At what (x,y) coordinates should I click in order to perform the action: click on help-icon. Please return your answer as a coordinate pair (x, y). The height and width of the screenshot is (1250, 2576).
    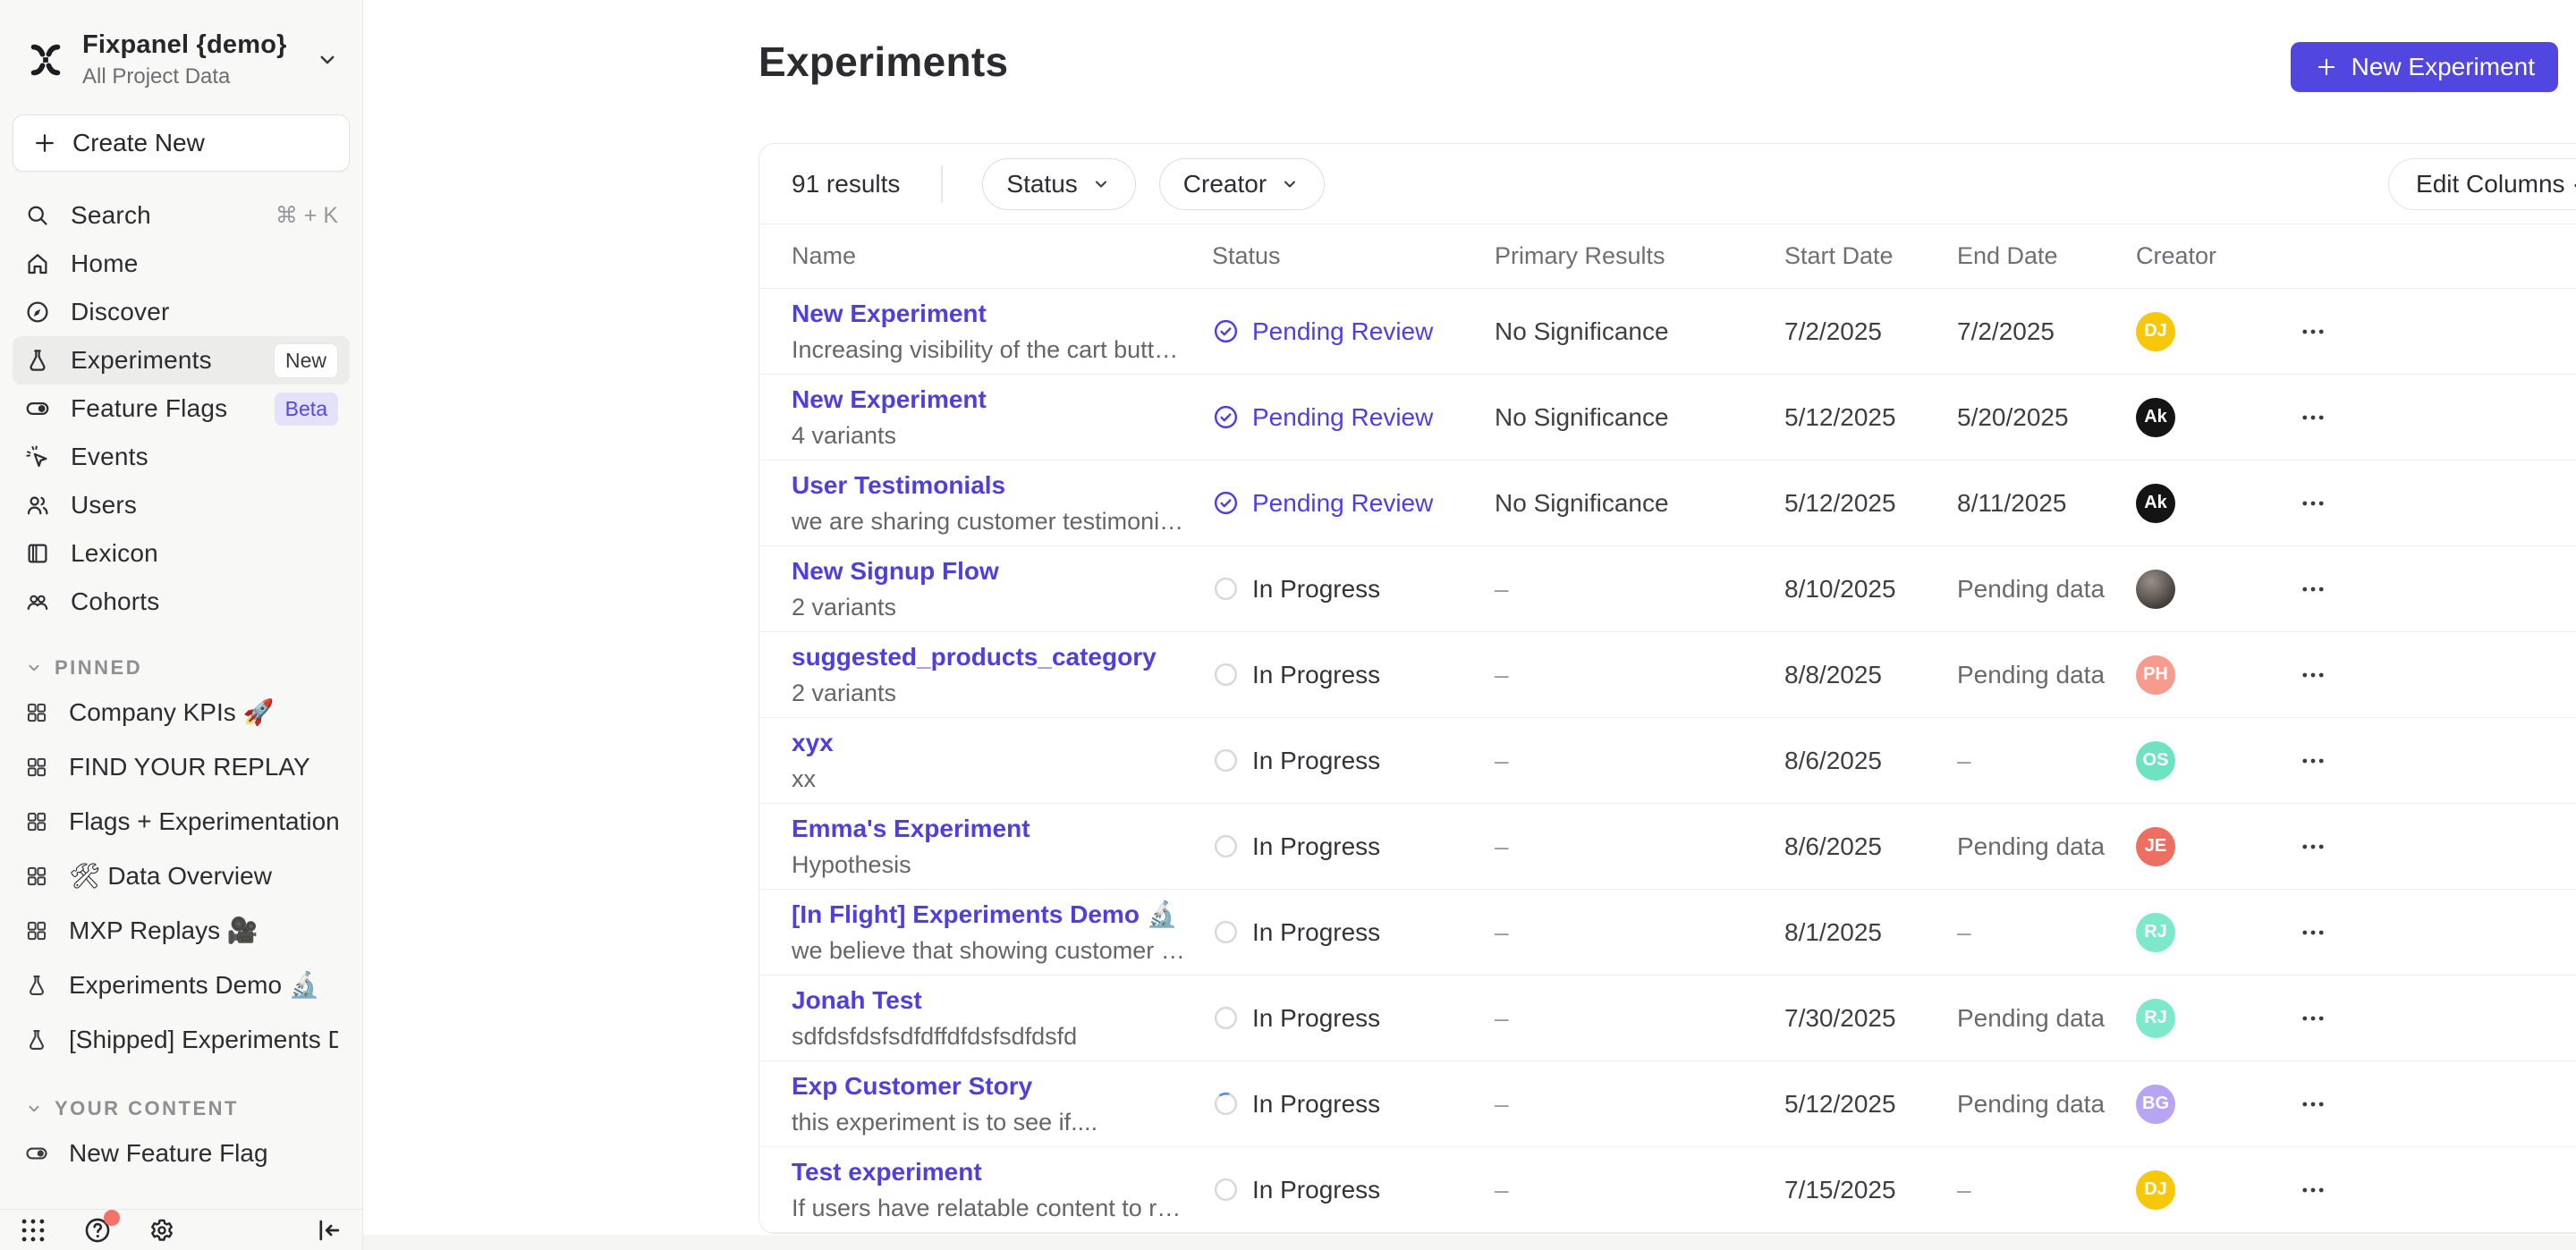
    Looking at the image, I should click on (101, 1227).